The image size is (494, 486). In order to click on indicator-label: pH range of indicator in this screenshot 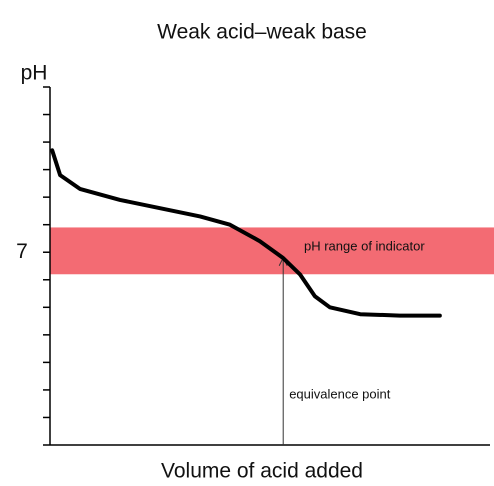, I will do `click(364, 245)`.